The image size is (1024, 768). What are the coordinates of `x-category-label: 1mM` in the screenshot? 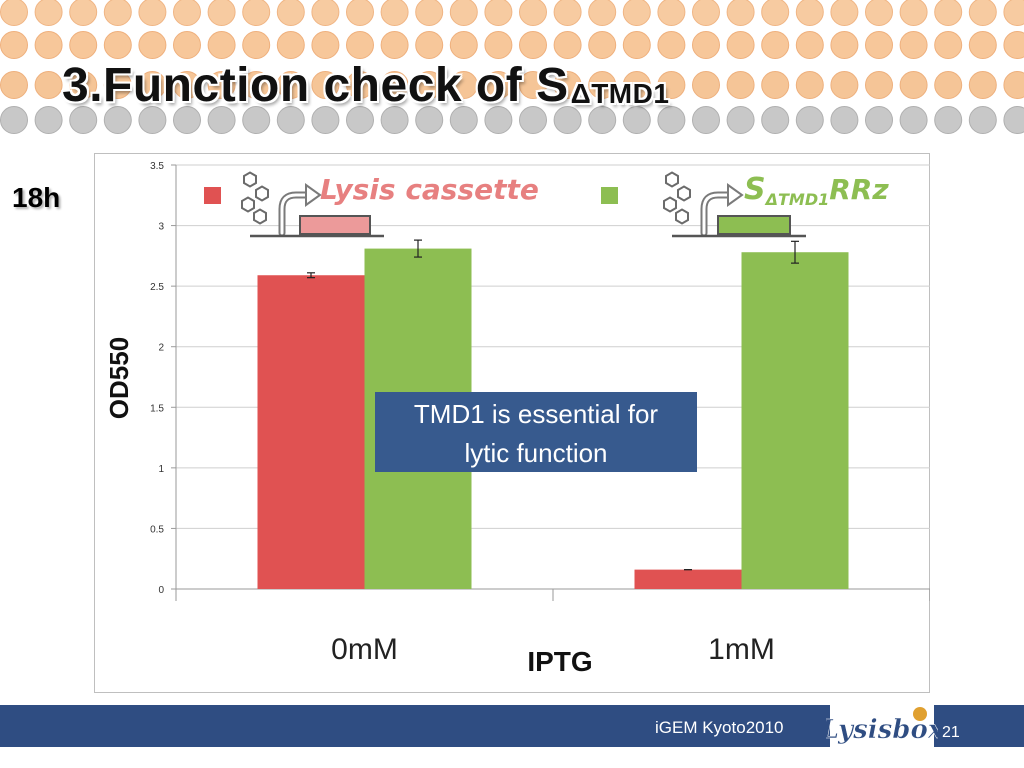 It's located at (741, 649).